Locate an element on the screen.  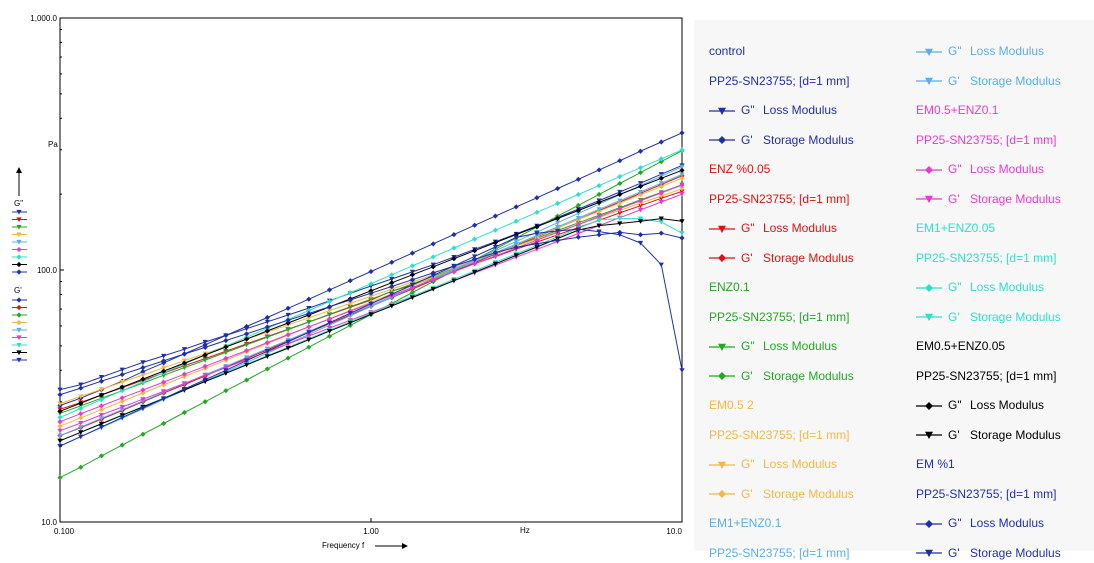
g-prime-label: G' is located at coordinates (18, 290).